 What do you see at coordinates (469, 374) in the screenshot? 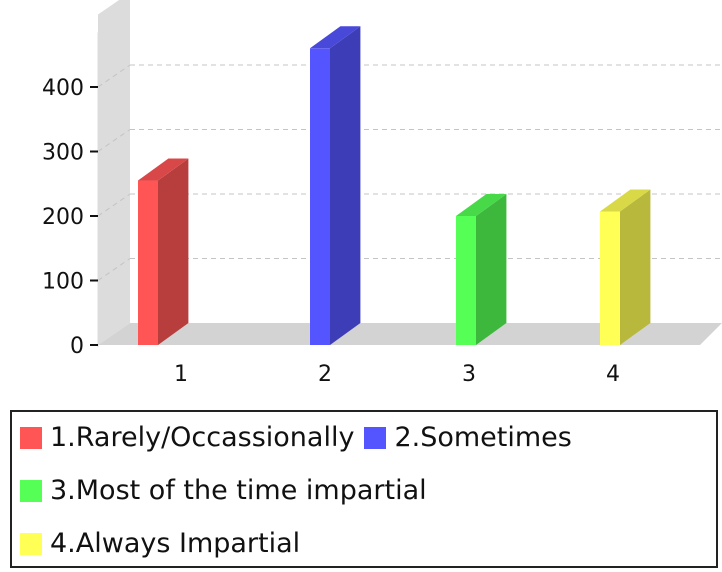
I see `x-tick-label-3: 3` at bounding box center [469, 374].